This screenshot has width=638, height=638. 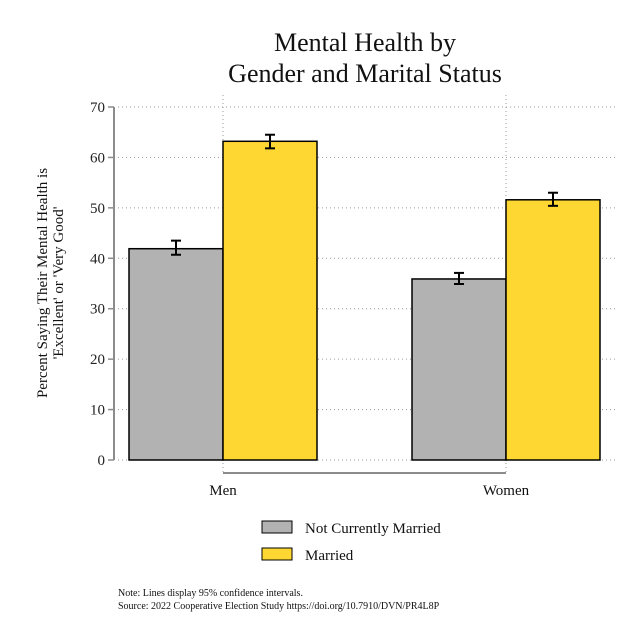 I want to click on y-tick-label: 50, so click(x=97, y=209).